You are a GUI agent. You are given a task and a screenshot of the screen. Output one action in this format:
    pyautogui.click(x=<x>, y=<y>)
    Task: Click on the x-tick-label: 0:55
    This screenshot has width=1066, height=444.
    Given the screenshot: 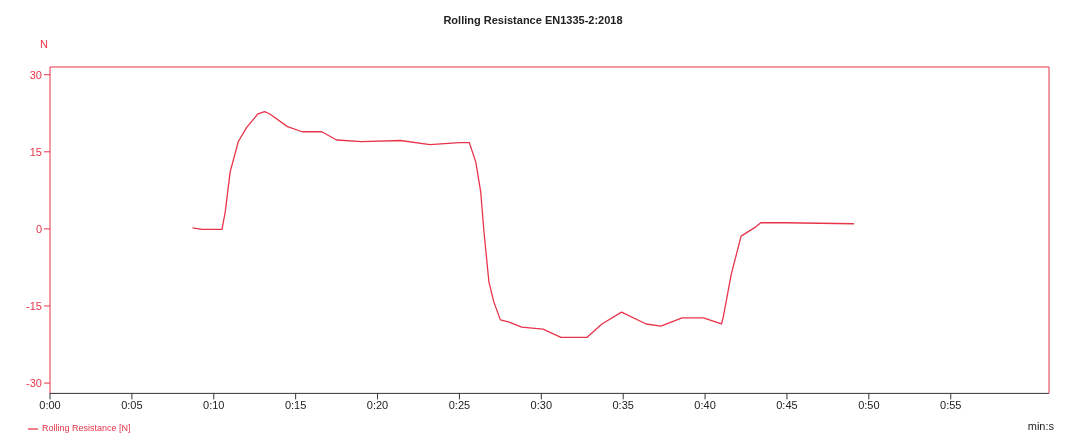 What is the action you would take?
    pyautogui.click(x=951, y=405)
    